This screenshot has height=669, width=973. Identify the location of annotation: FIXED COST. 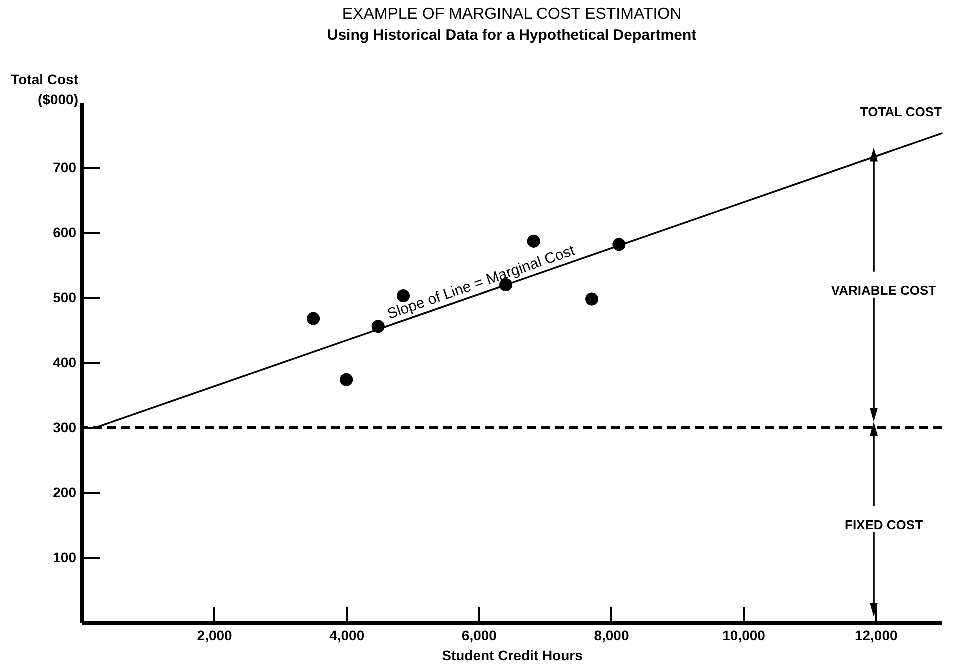
(884, 525).